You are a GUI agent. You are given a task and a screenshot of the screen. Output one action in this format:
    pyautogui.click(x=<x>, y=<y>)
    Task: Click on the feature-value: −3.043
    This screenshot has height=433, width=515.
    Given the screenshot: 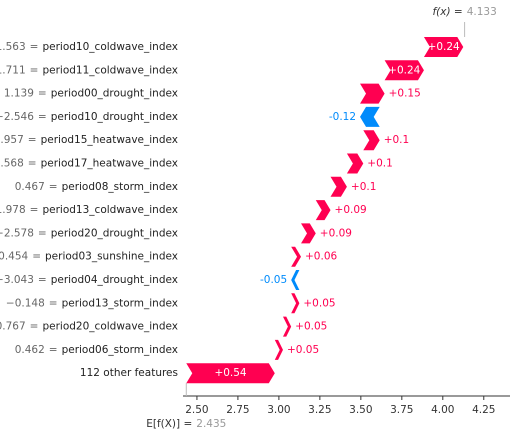 What is the action you would take?
    pyautogui.click(x=17, y=280)
    